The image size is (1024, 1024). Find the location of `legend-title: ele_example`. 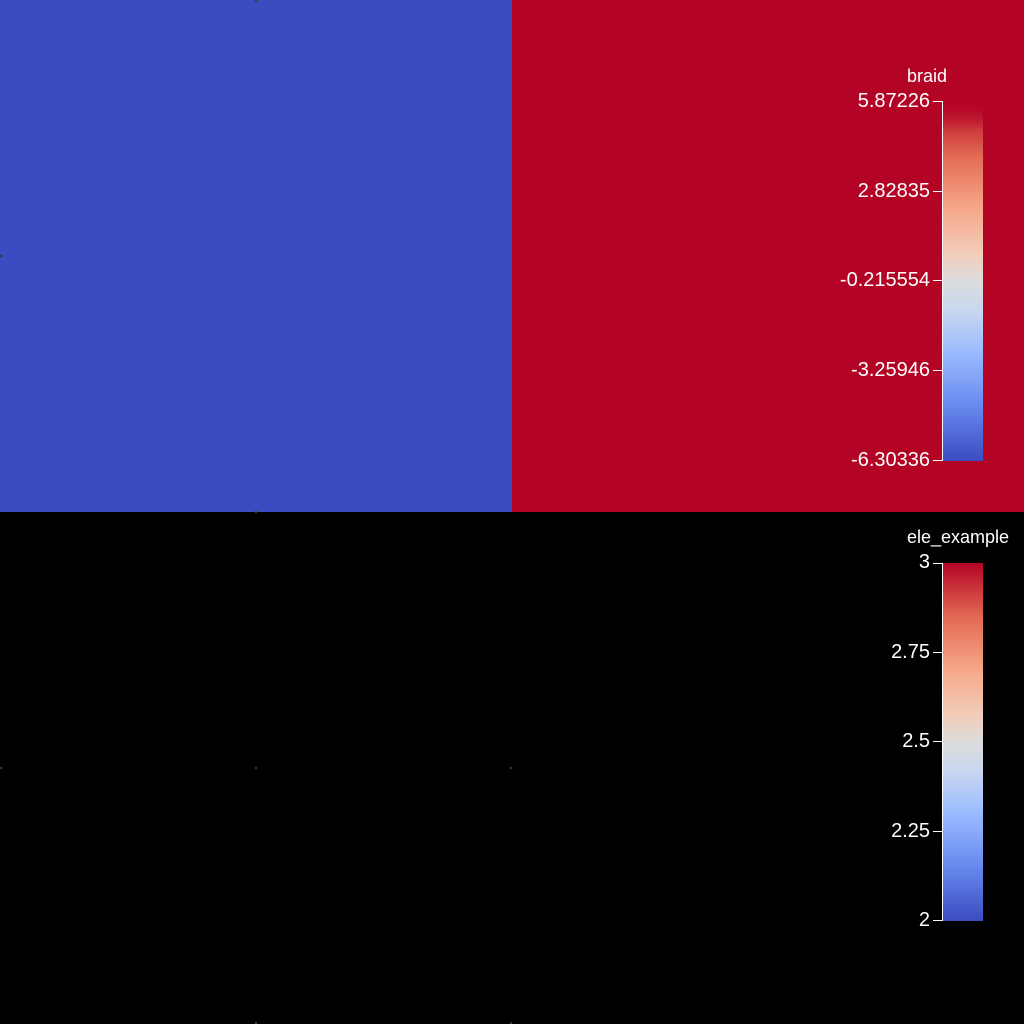

legend-title: ele_example is located at coordinates (958, 537).